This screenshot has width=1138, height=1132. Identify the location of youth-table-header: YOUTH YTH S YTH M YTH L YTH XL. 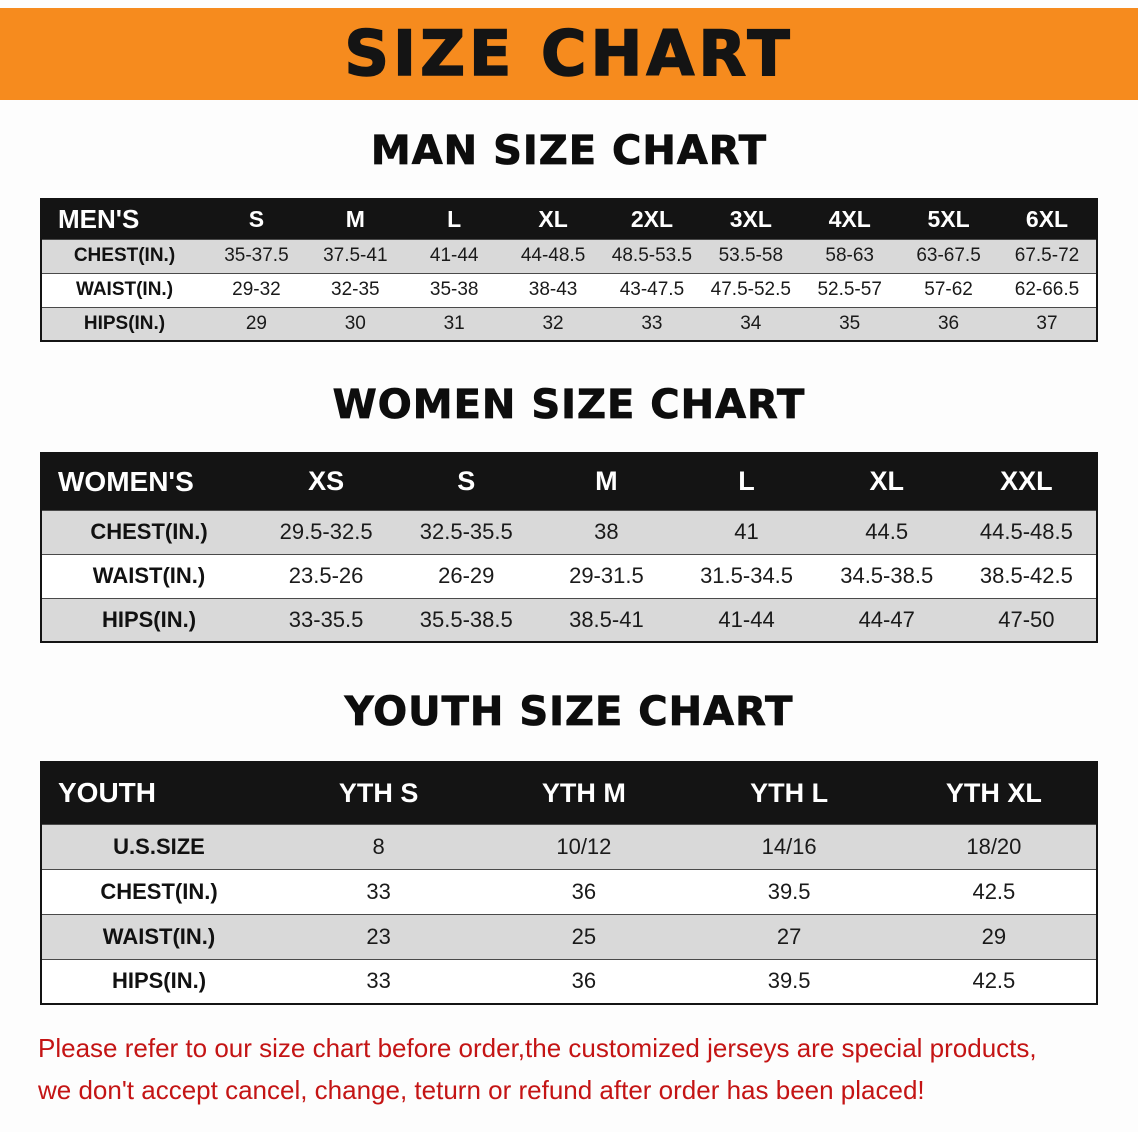
(569, 793).